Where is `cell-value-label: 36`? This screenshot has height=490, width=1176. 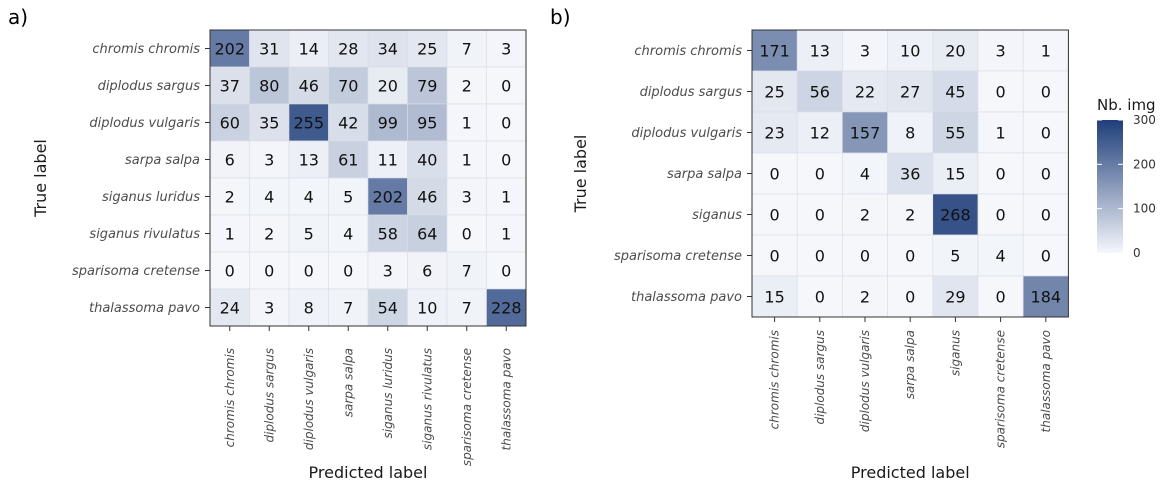 cell-value-label: 36 is located at coordinates (910, 174).